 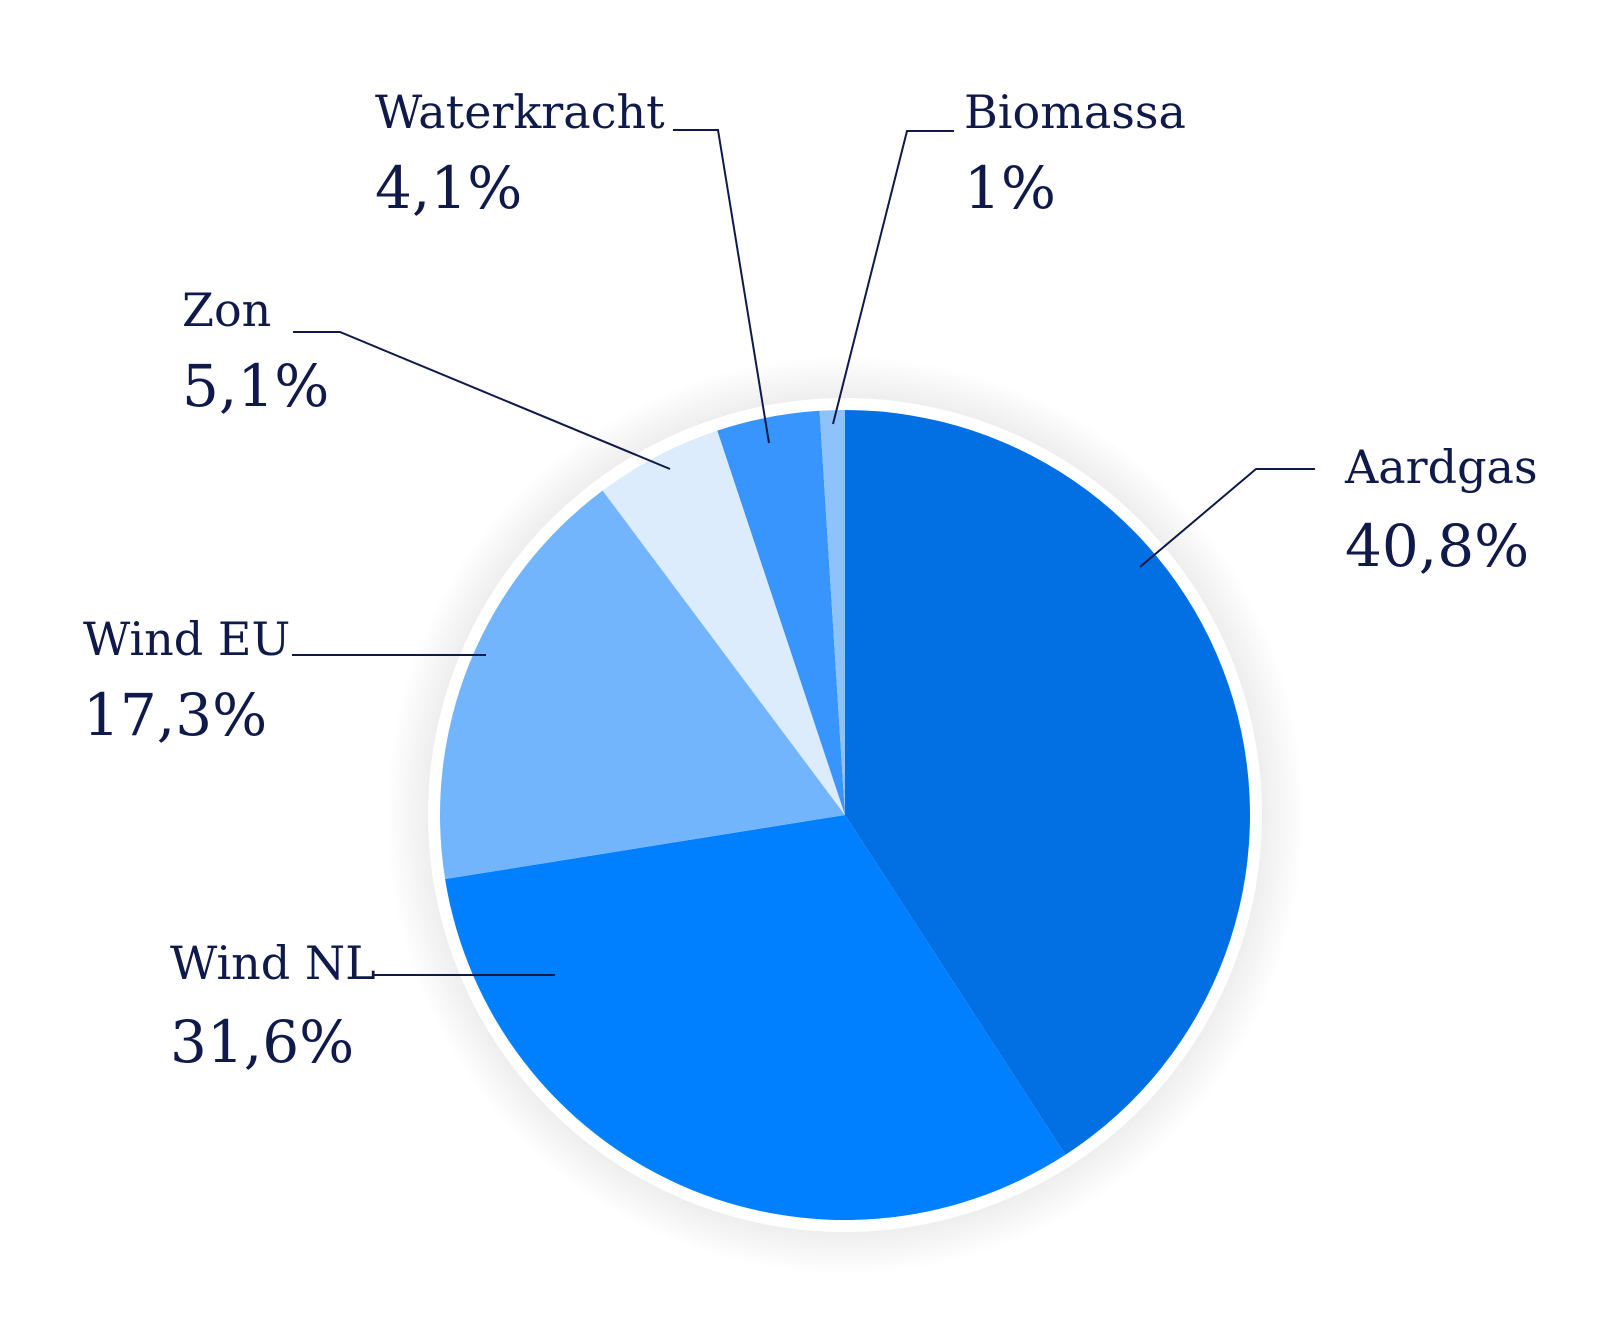 I want to click on slice-value-wind-nl: 31,6%, so click(x=262, y=1042).